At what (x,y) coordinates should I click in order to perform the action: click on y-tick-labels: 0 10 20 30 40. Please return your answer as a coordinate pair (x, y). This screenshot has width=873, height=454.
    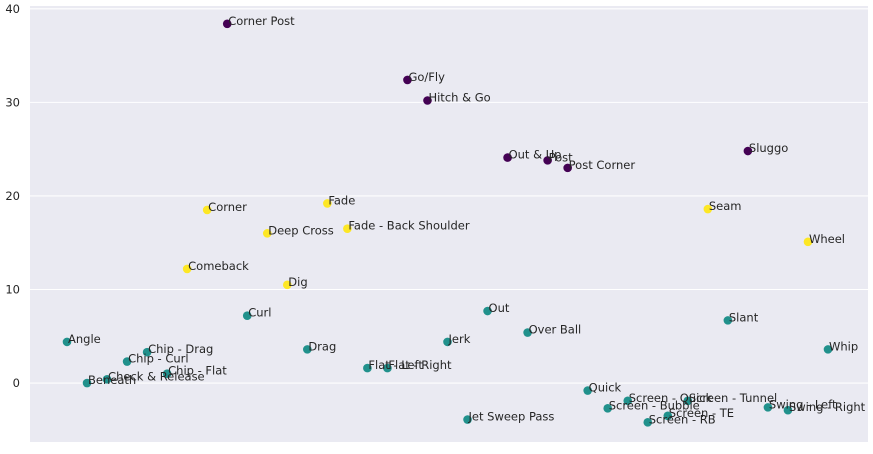
    Looking at the image, I should click on (12, 196).